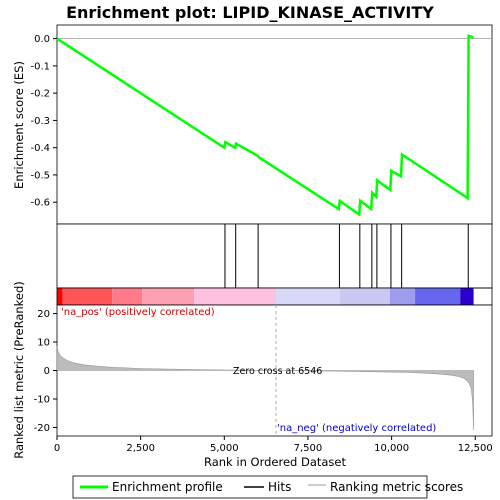 This screenshot has width=500, height=500. What do you see at coordinates (42, 399) in the screenshot?
I see `metric-y-tick-label: -10` at bounding box center [42, 399].